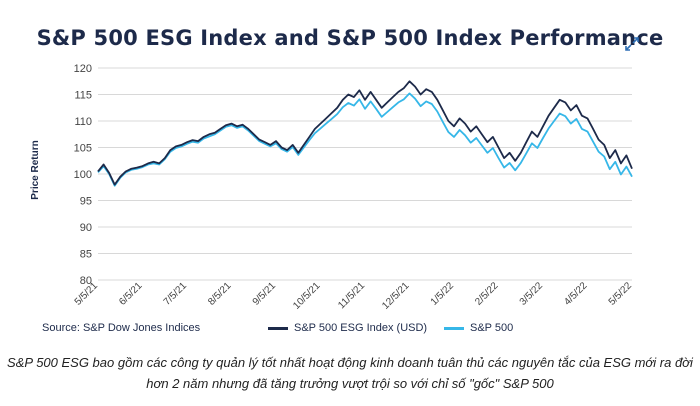  I want to click on x-tick-label: 3/5/22, so click(532, 294).